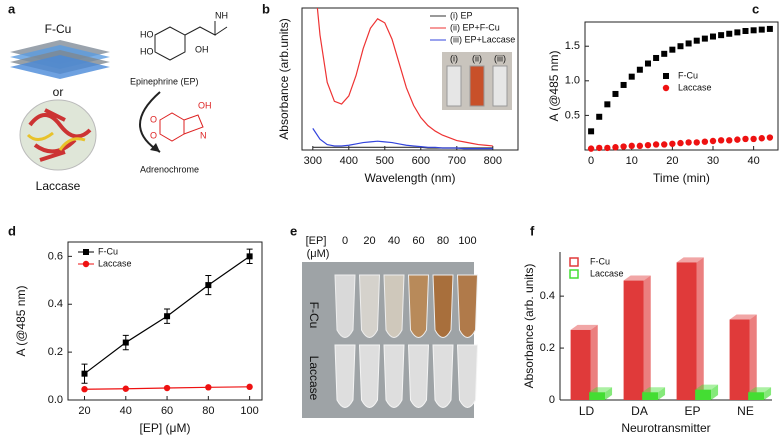 The width and height of the screenshot is (782, 438). Describe the element at coordinates (167, 411) in the screenshot. I see `x-tick-label: 60` at that location.